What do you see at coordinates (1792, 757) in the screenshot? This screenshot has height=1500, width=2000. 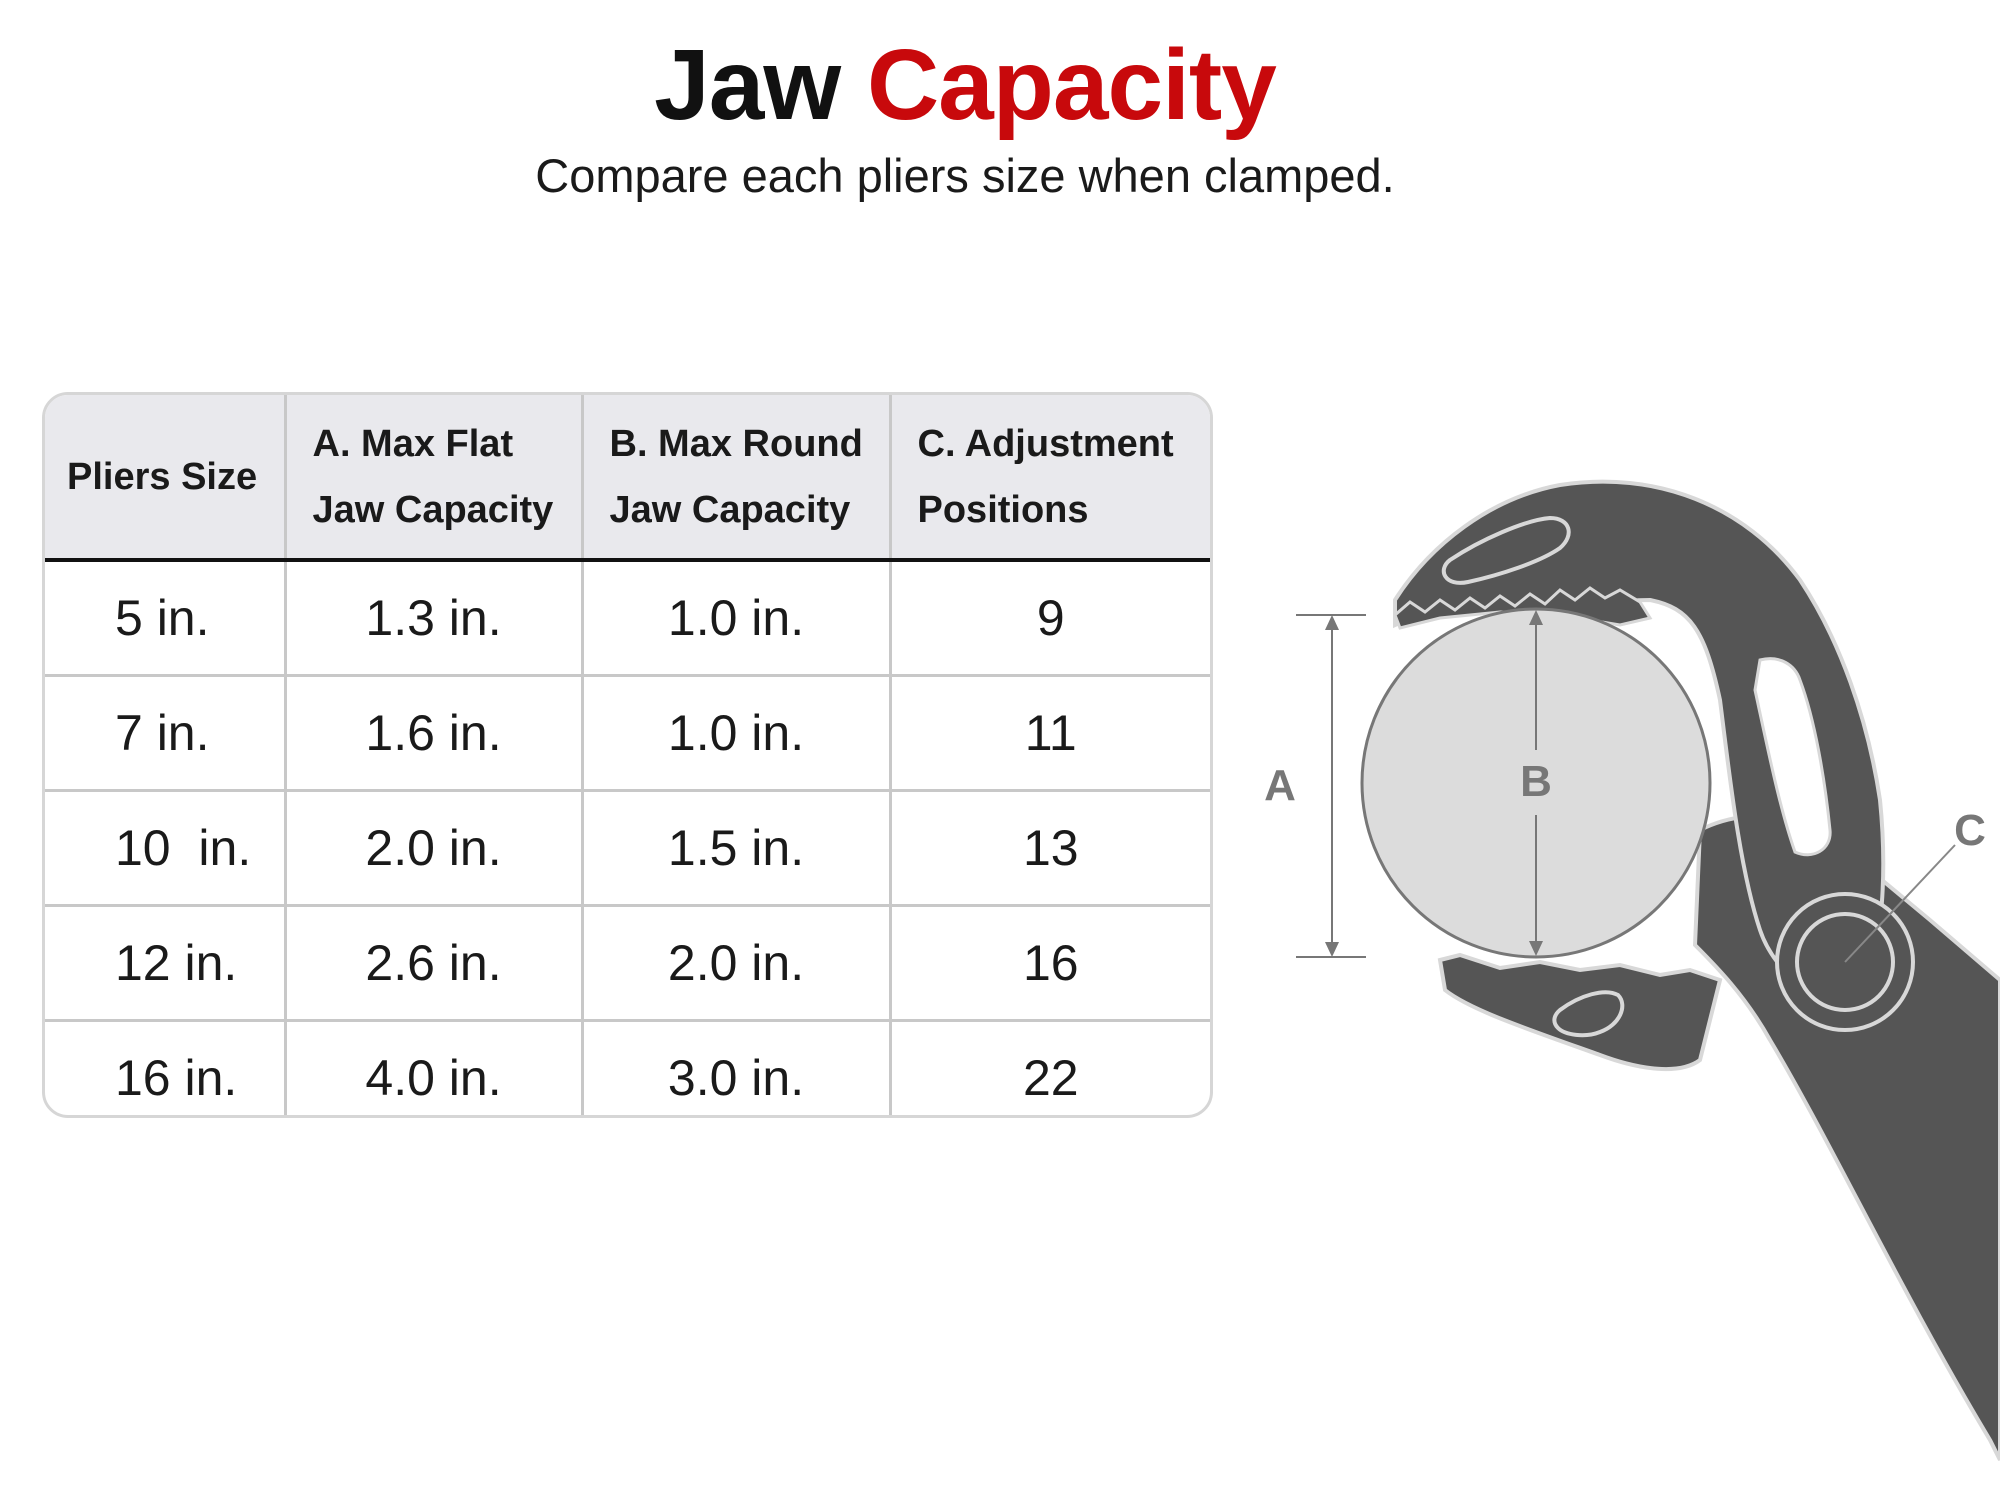 I see `adjustment-slot-icon` at bounding box center [1792, 757].